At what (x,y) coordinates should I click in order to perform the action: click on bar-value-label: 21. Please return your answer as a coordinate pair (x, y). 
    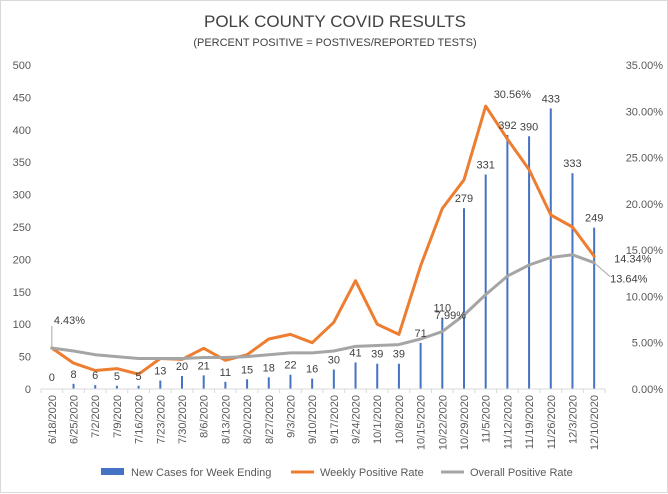
    Looking at the image, I should click on (204, 366).